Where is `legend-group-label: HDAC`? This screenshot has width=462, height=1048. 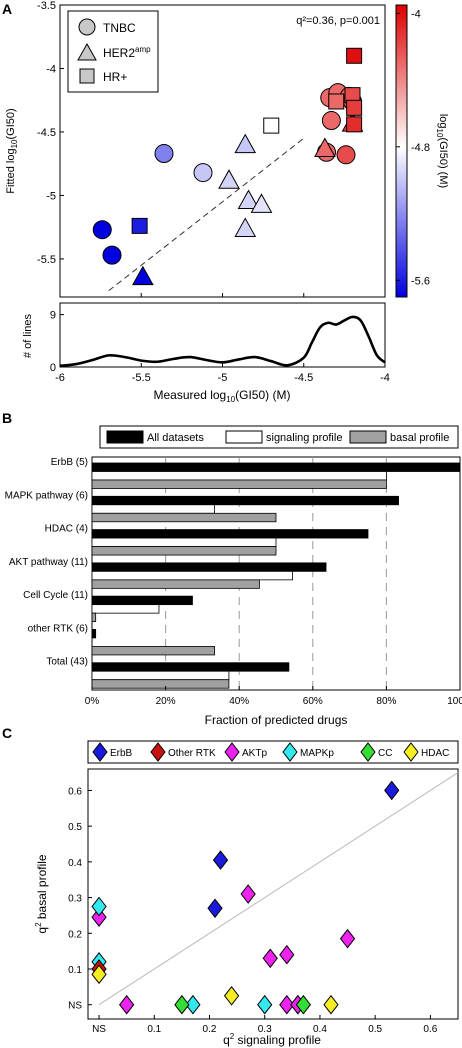
legend-group-label: HDAC is located at coordinates (435, 753).